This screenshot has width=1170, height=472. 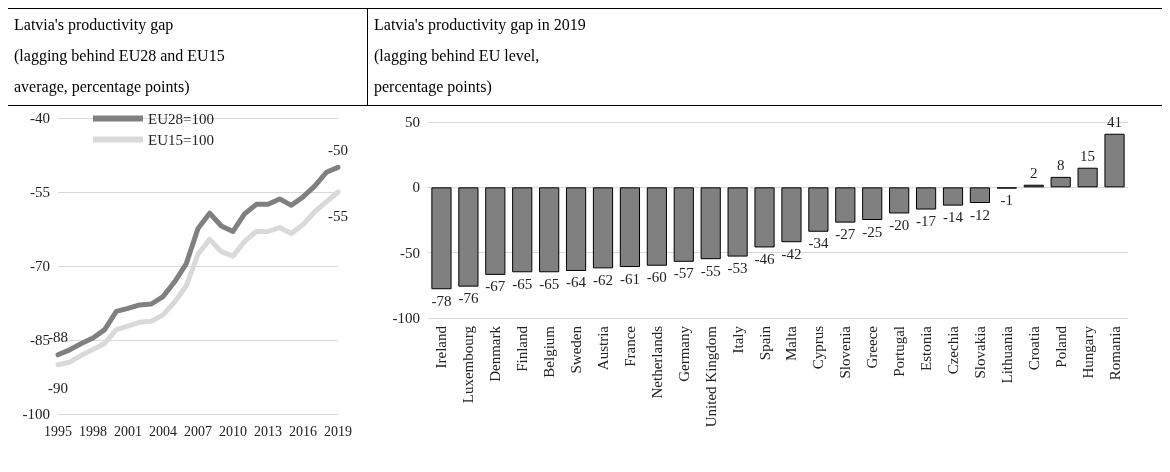 I want to click on data-label: 8, so click(x=1060, y=165).